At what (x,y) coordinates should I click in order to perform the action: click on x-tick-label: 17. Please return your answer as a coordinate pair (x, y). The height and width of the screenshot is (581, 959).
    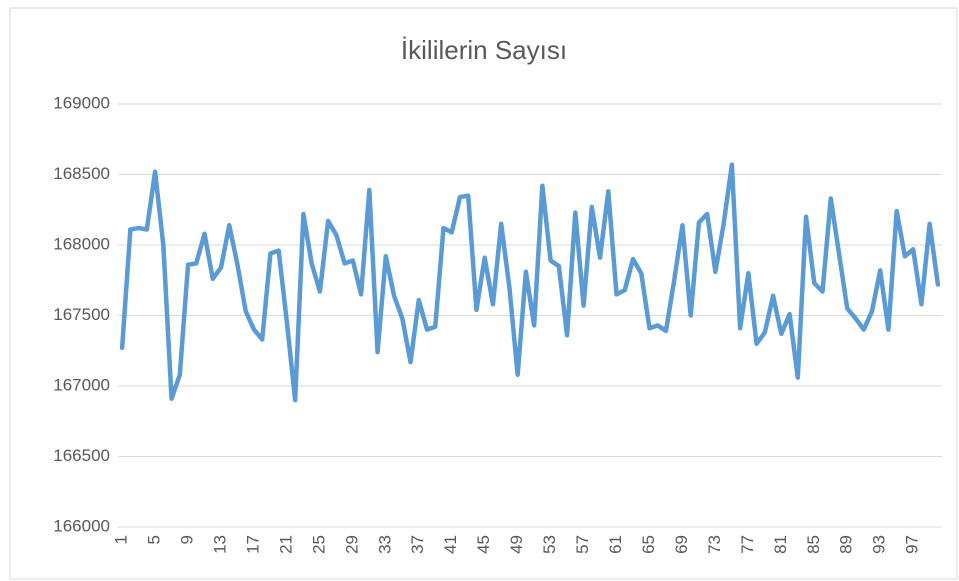
    Looking at the image, I should click on (252, 544).